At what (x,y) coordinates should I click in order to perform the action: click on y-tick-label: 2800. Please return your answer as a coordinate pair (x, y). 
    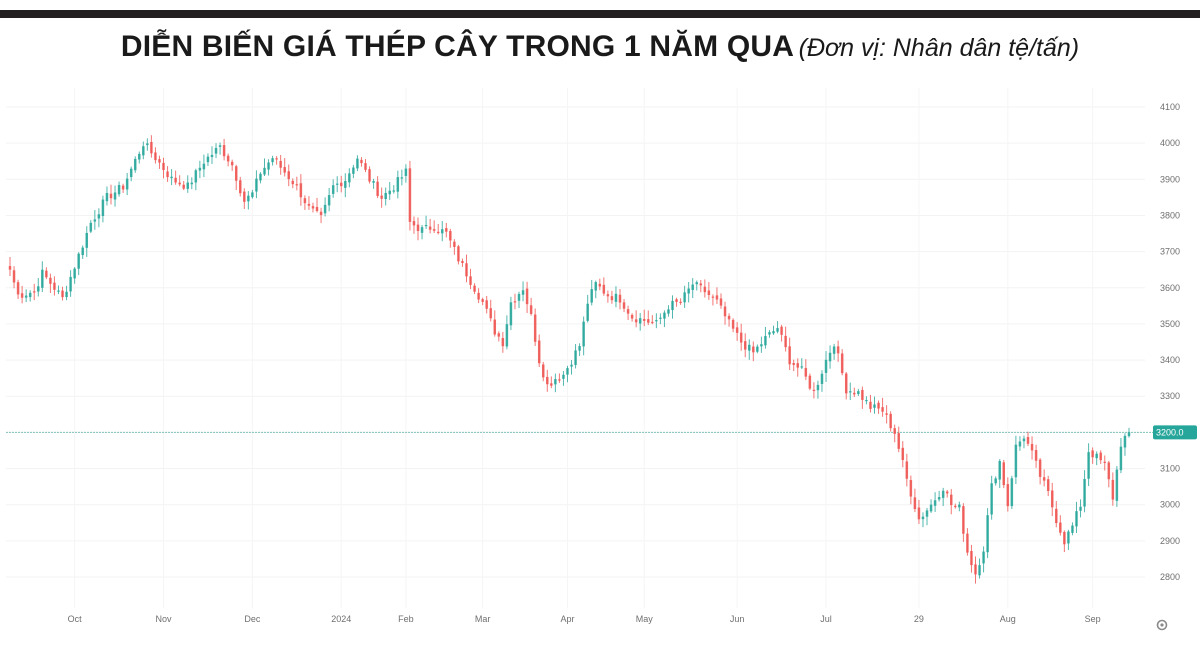
    Looking at the image, I should click on (1170, 577).